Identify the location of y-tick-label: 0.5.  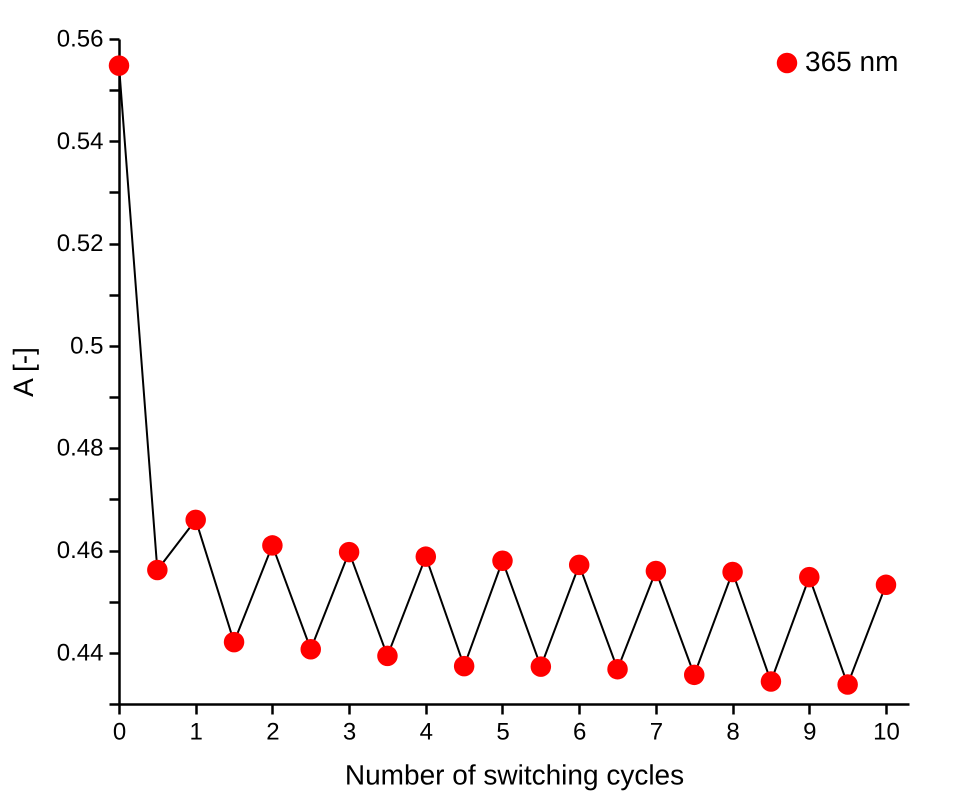
(87, 346).